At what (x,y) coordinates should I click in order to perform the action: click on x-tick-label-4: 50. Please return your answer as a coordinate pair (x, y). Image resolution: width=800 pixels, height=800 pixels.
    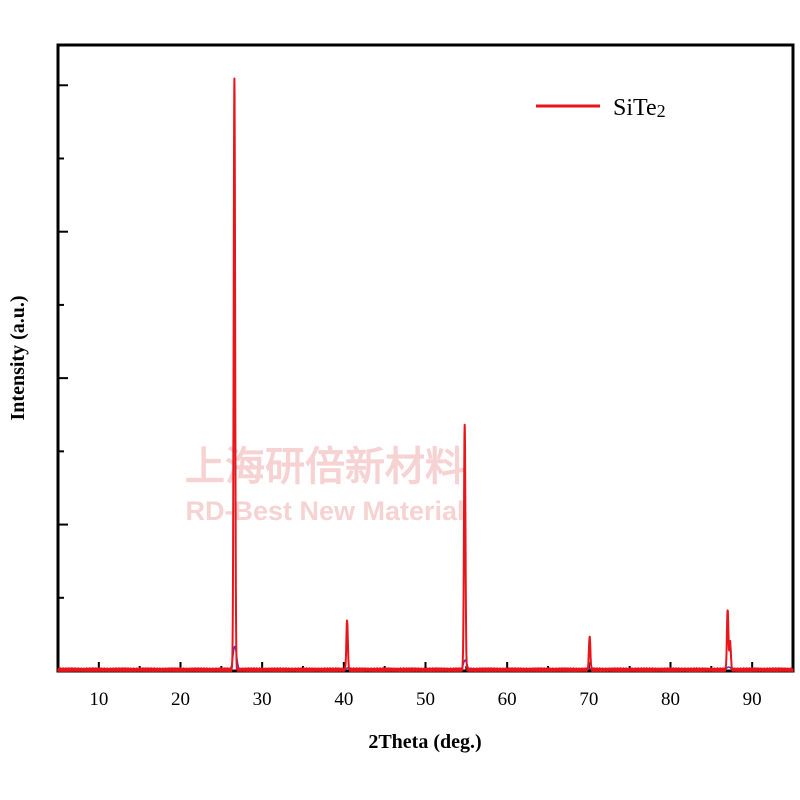
    Looking at the image, I should click on (425, 699).